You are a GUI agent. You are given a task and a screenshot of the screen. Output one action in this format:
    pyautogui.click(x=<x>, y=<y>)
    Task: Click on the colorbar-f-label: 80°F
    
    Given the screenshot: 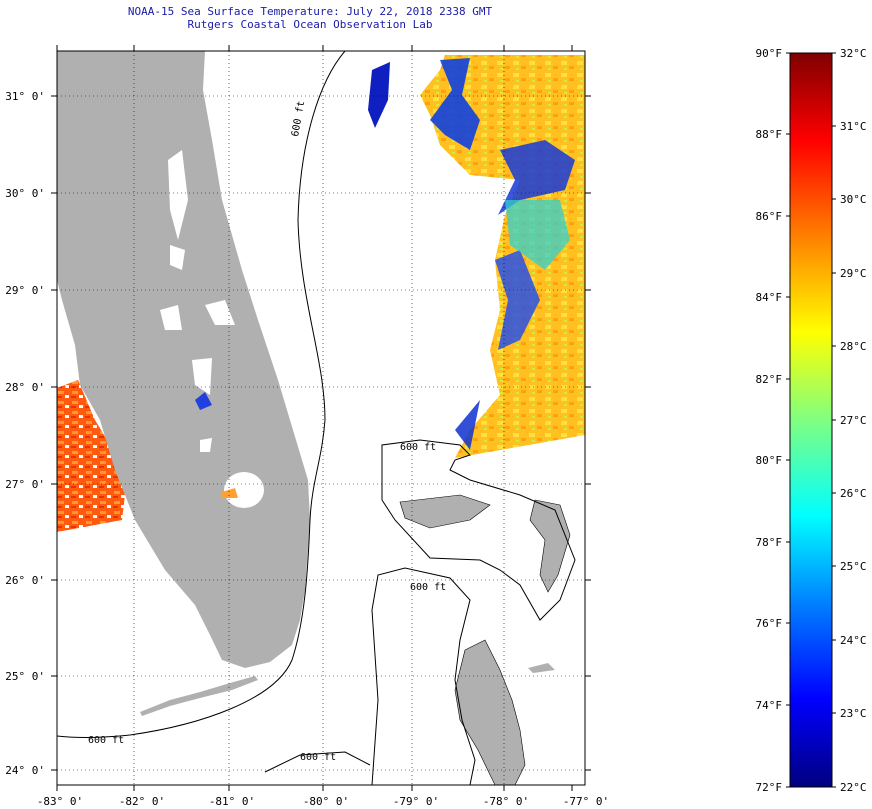 What is the action you would take?
    pyautogui.click(x=769, y=460)
    